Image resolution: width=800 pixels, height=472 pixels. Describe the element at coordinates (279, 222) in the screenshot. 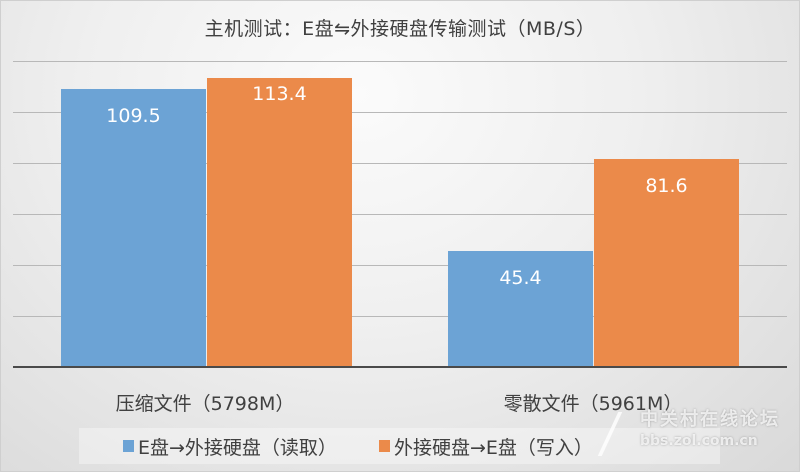

I see `bar-compressed-write: 113.4` at that location.